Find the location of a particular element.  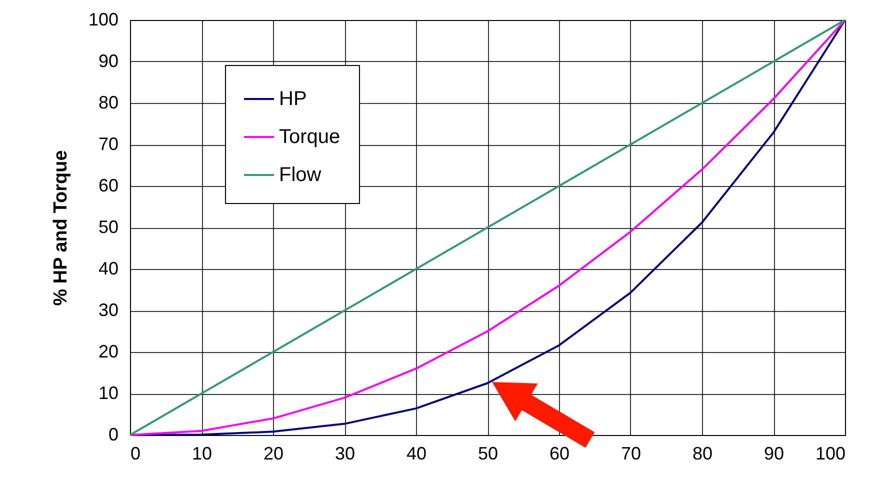

x-tick-label: 80 is located at coordinates (702, 454).